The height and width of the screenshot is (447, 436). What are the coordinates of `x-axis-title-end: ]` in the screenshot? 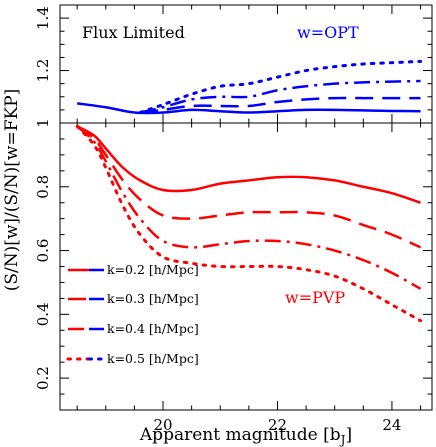 It's located at (348, 435).